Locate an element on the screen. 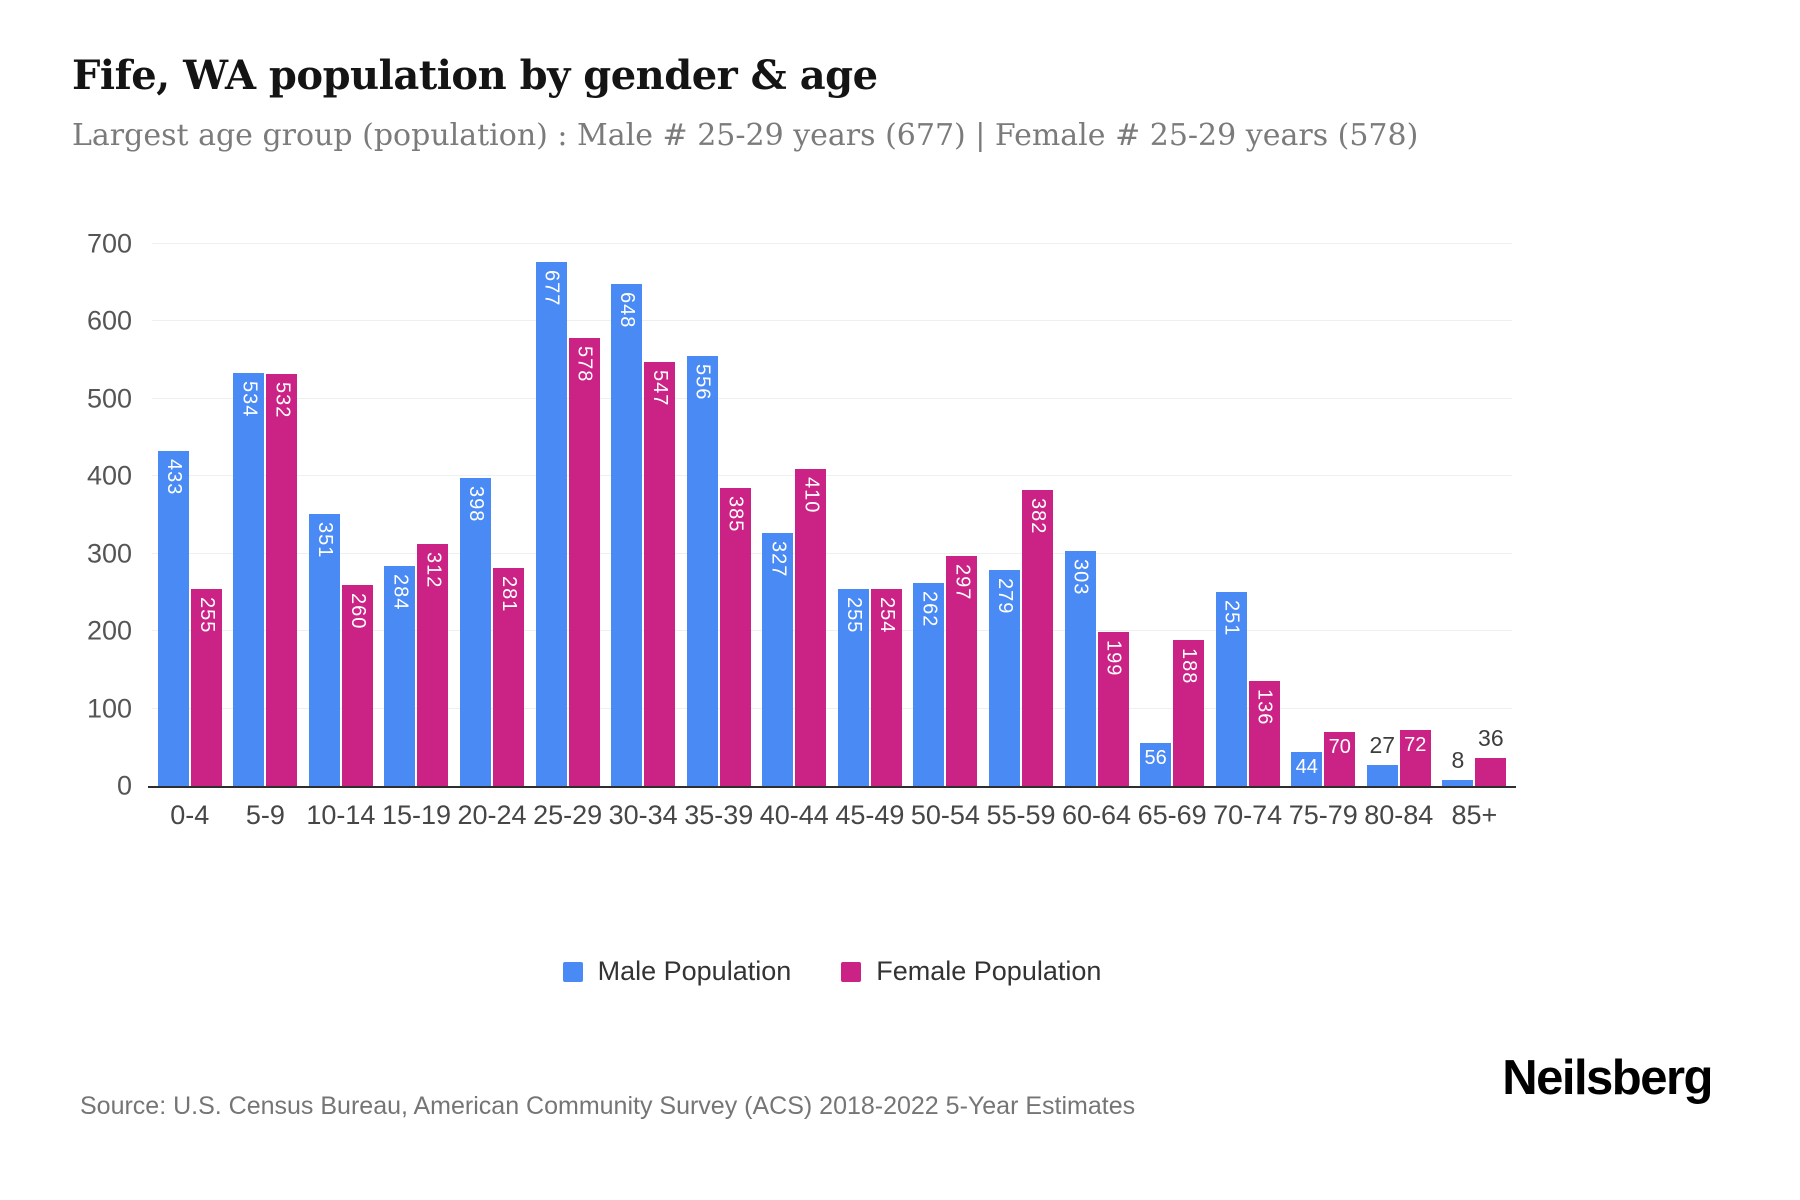 The image size is (1800, 1200). legend-label-male: Male Population is located at coordinates (694, 971).